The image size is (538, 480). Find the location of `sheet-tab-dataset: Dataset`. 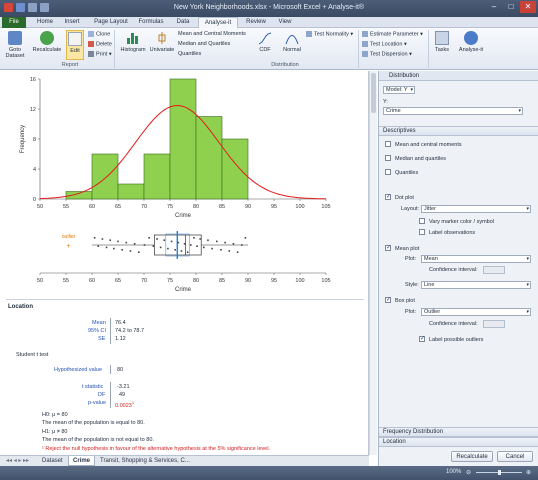

sheet-tab-dataset: Dataset is located at coordinates (52, 461).